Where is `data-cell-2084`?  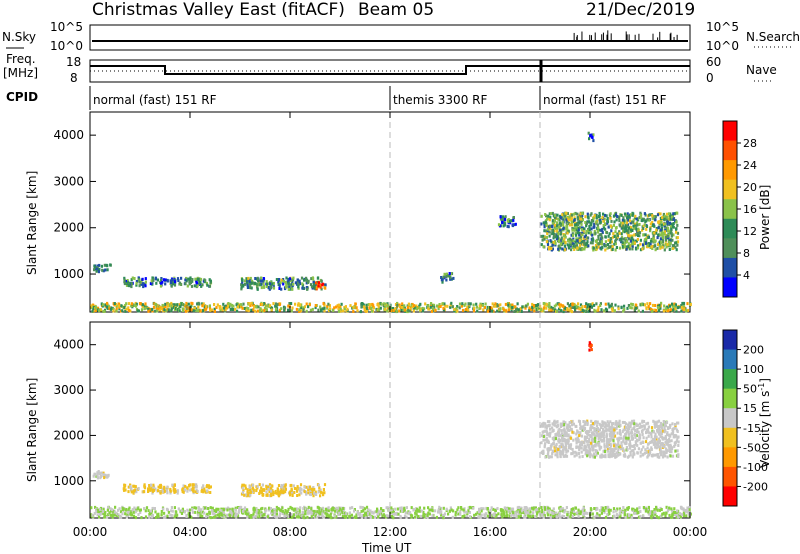
data-cell-2084 is located at coordinates (560, 231).